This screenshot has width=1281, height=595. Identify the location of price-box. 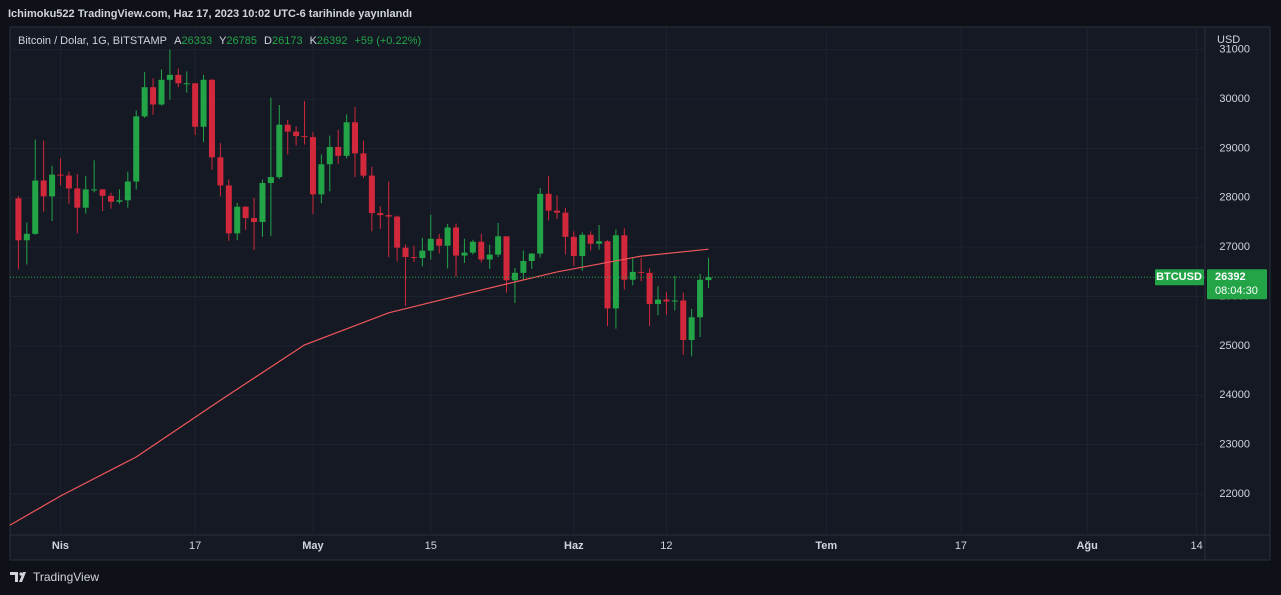
(1237, 284).